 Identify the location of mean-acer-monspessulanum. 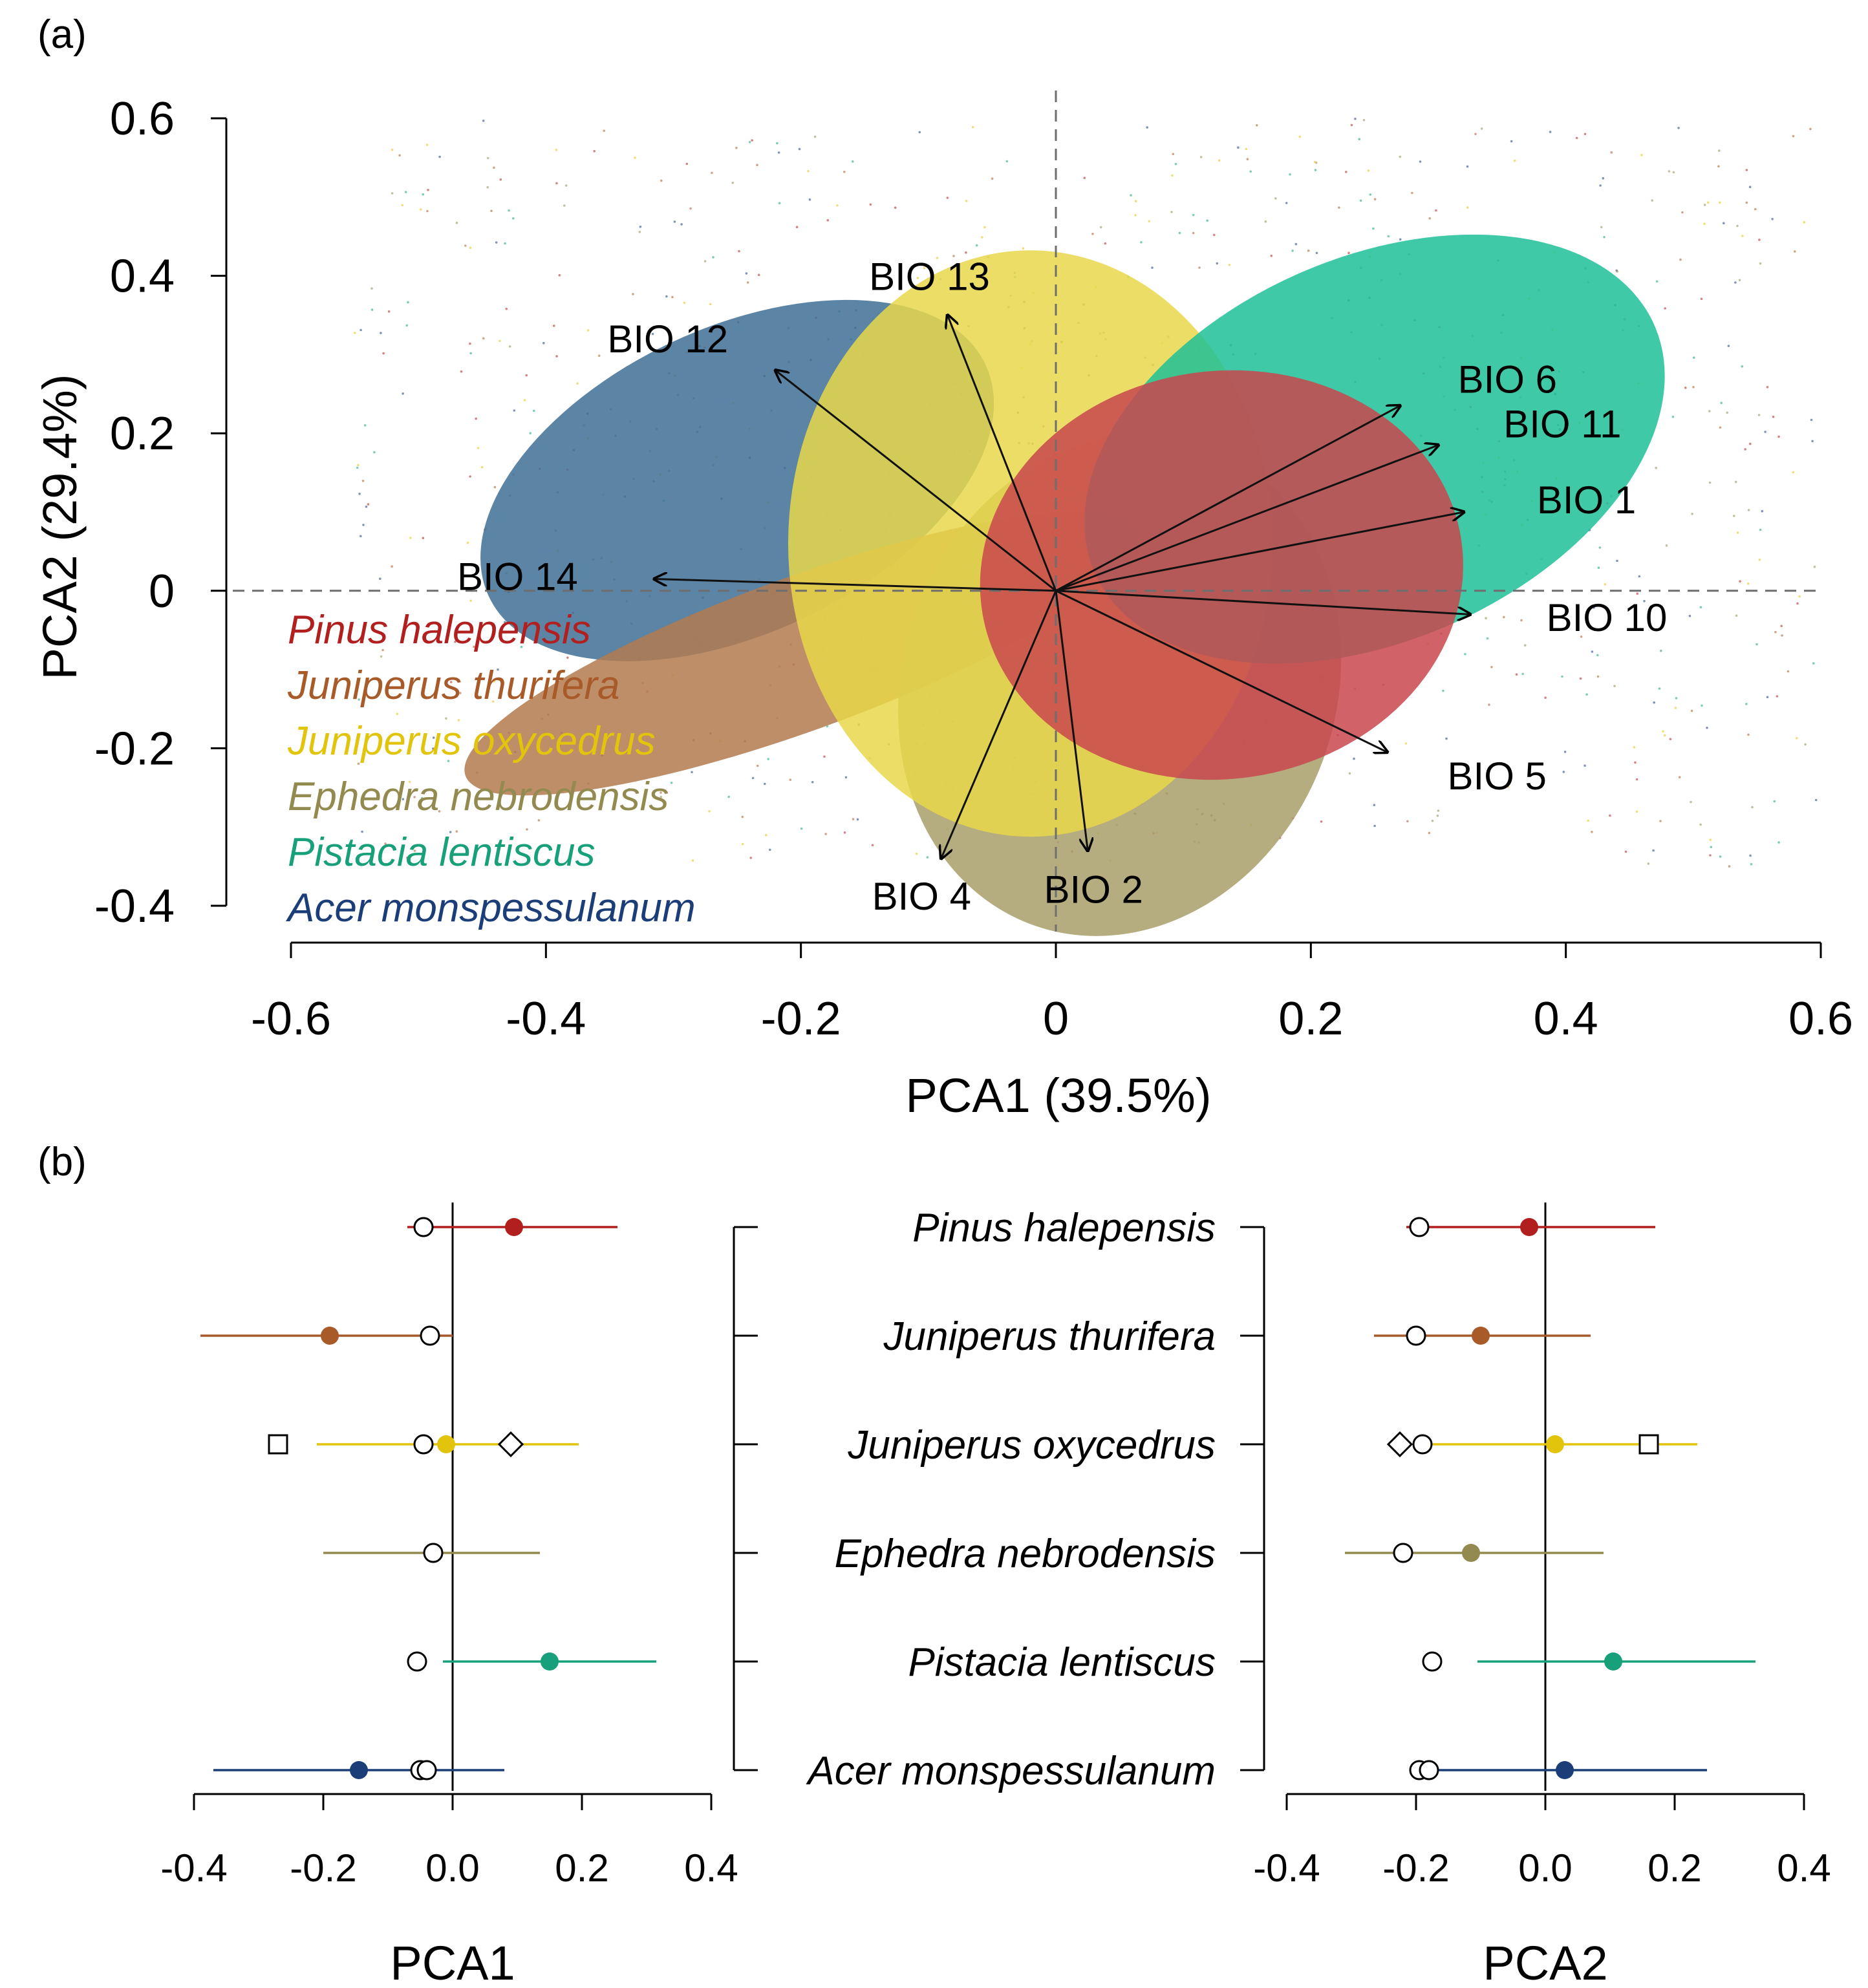
(359, 1770).